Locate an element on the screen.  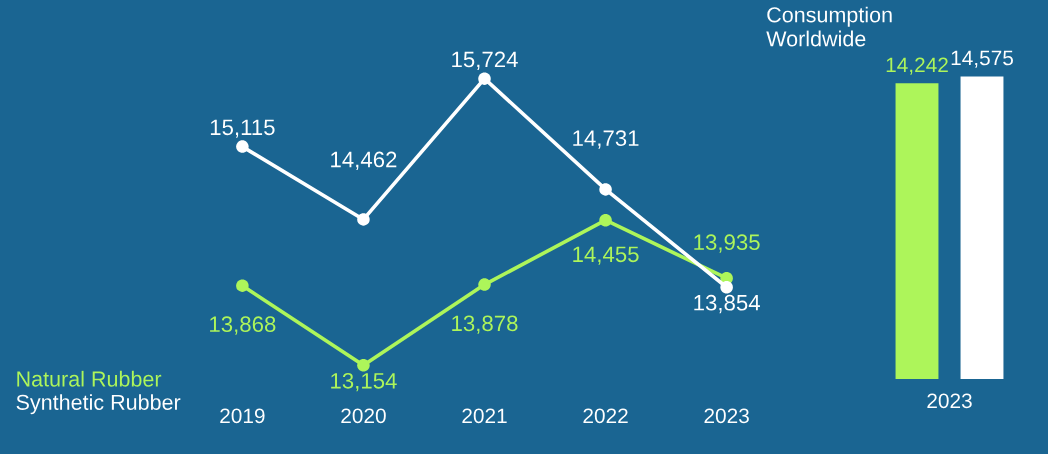
data-label: 13,868 is located at coordinates (243, 325).